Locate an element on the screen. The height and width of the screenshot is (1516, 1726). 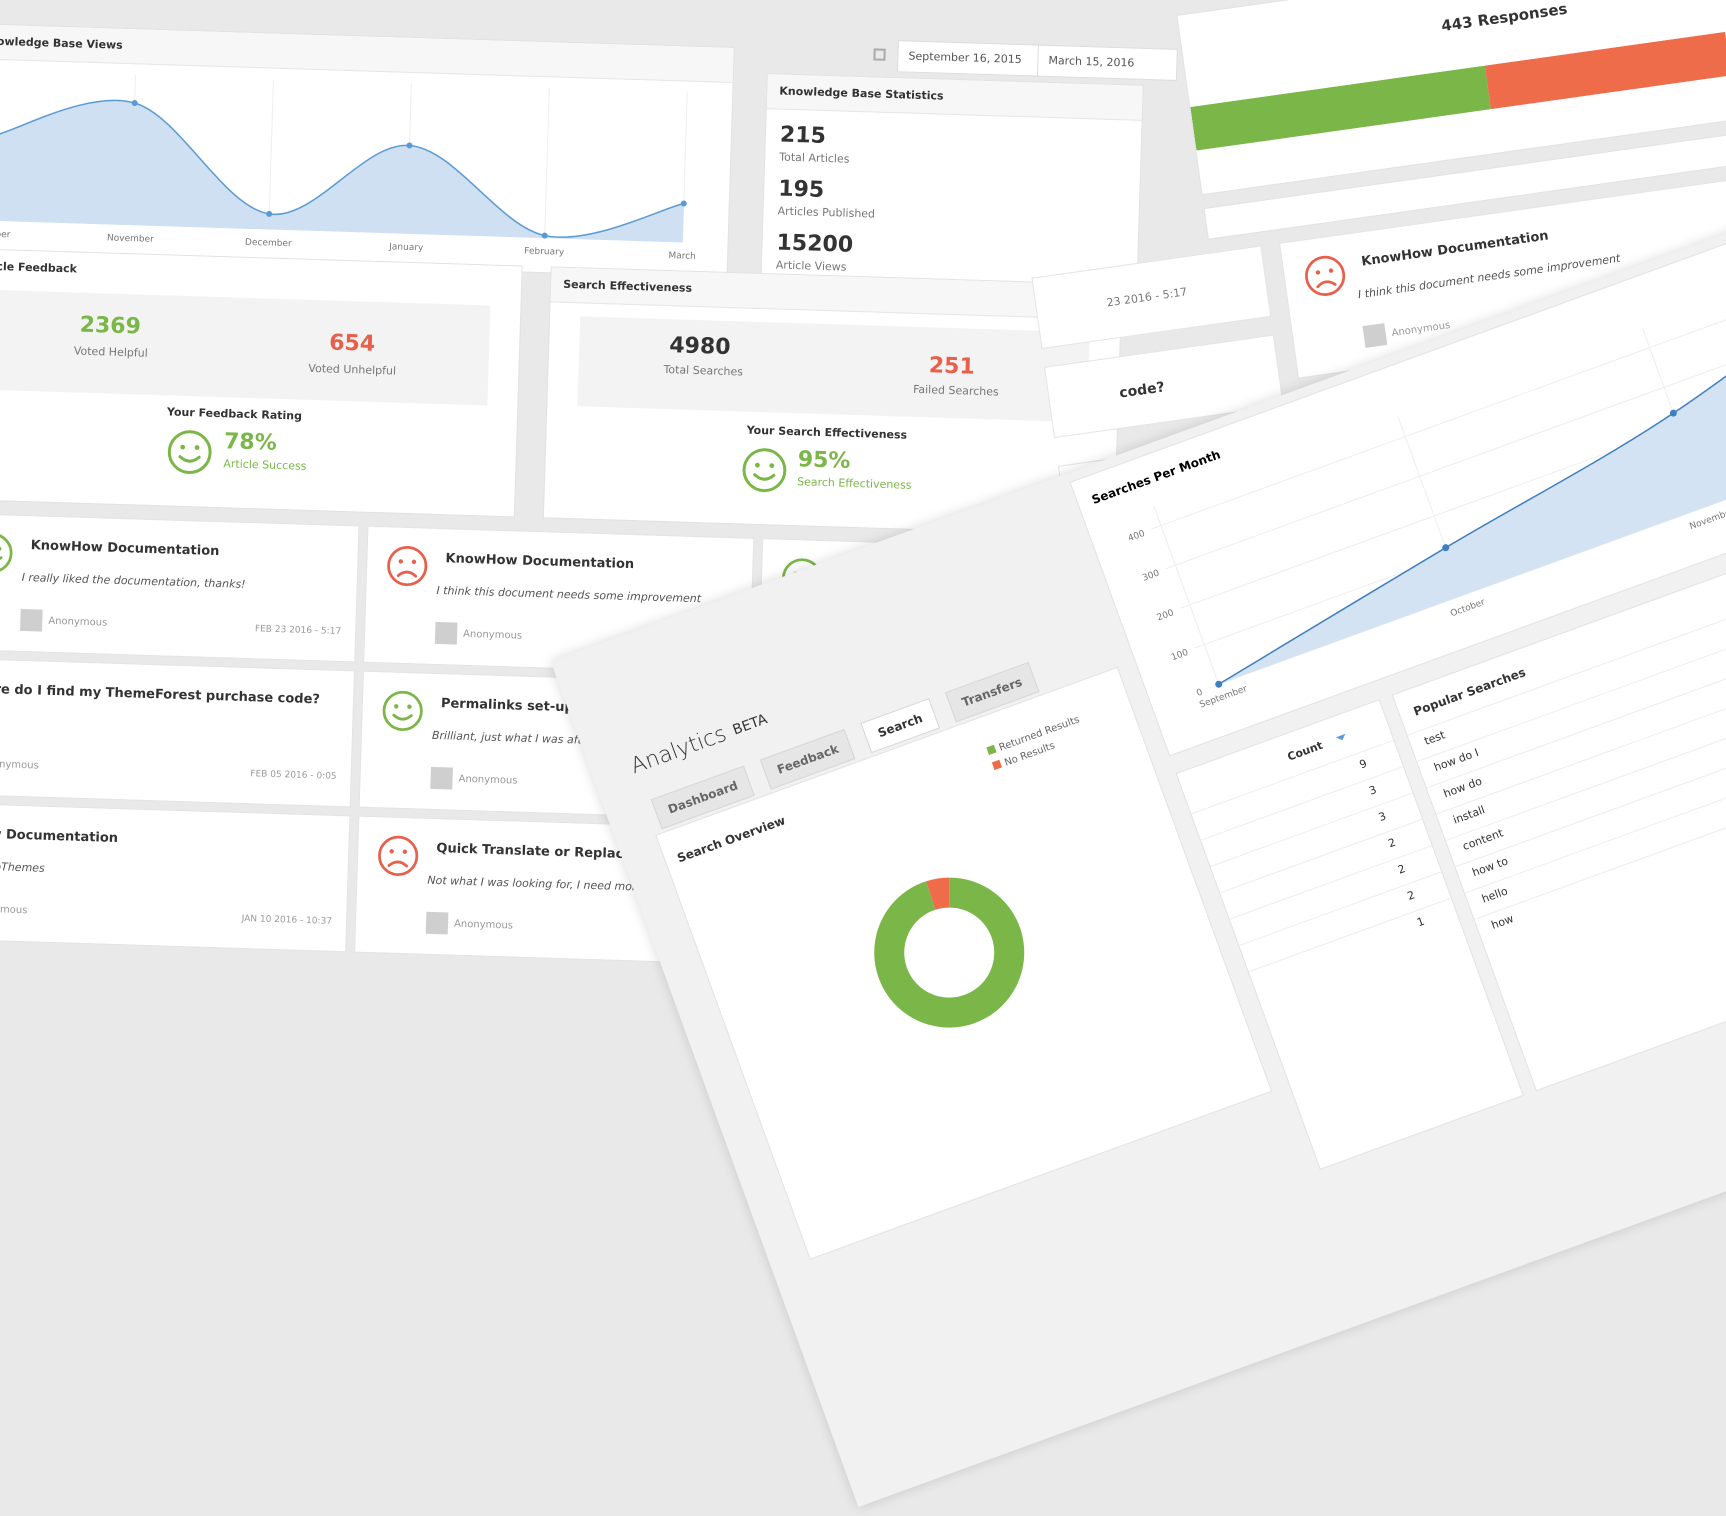
card-date: FEB 23 2016 - 5:17 is located at coordinates (298, 630).